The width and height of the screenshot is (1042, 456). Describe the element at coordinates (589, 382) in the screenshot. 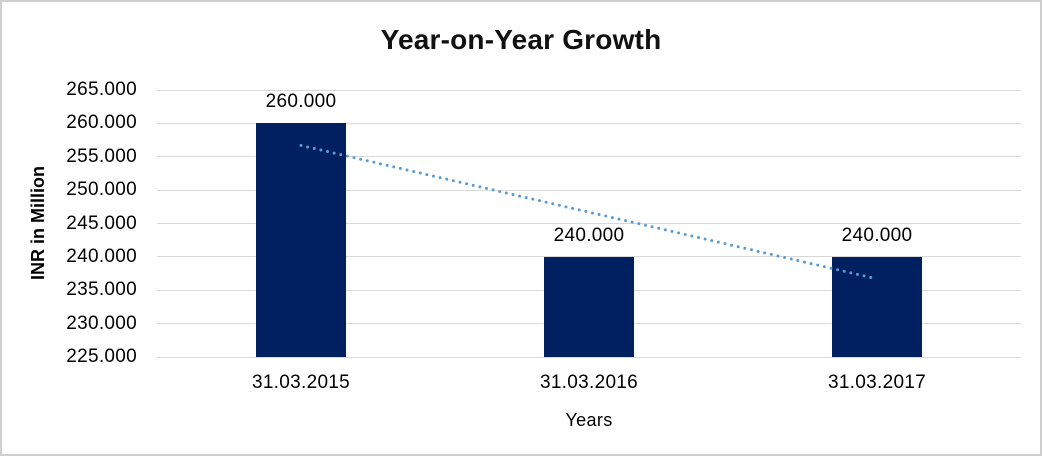

I see `x-tick-label: 31.03.2016` at that location.